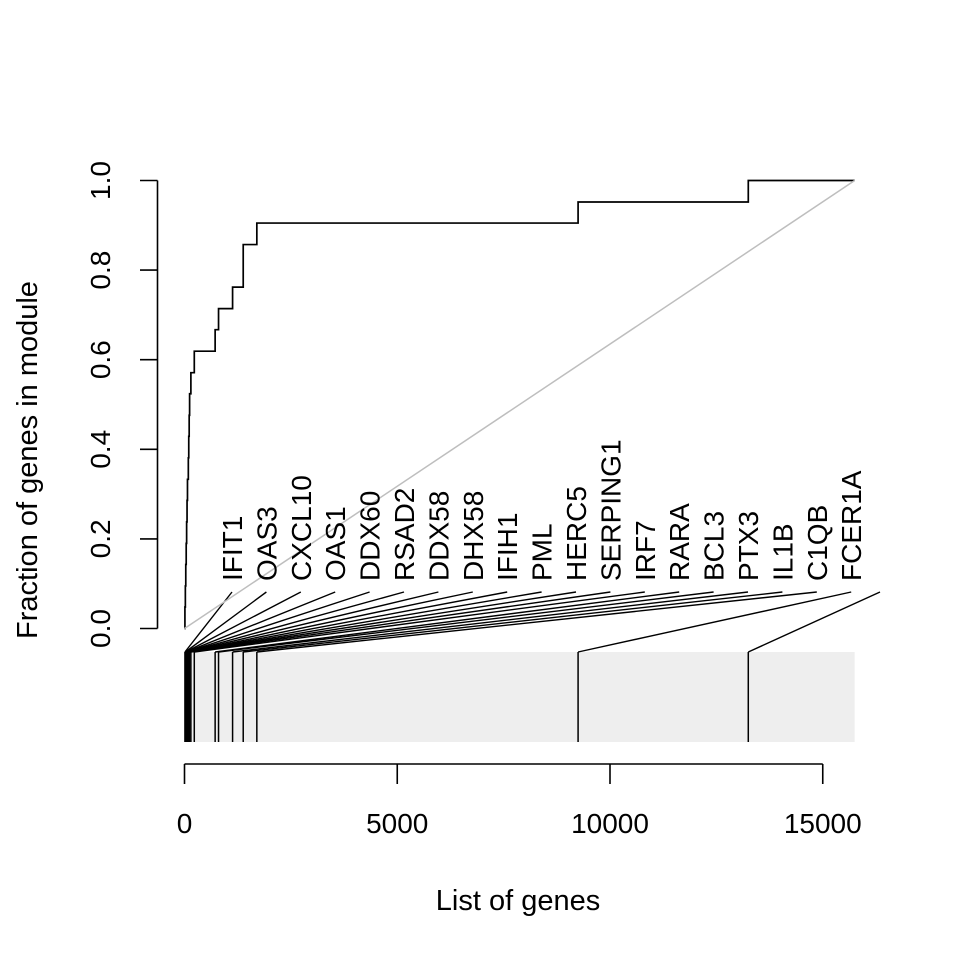 The height and width of the screenshot is (960, 960). I want to click on gene-label: RSAD2, so click(404, 534).